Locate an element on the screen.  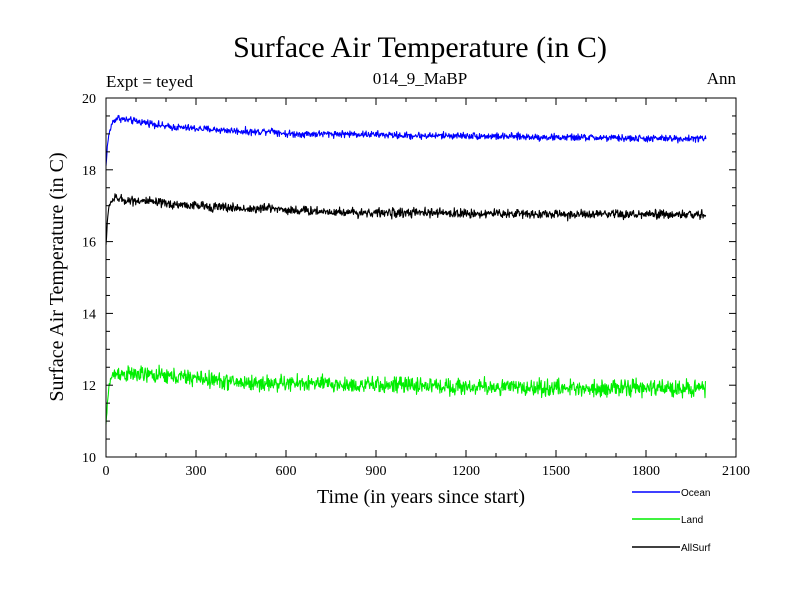
legend-label-allsurf: AllSurf is located at coordinates (696, 548).